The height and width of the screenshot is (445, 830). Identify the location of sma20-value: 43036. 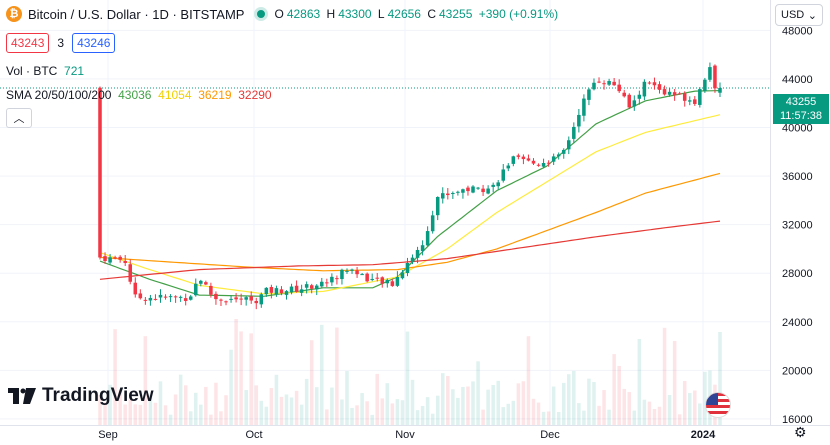
(135, 95).